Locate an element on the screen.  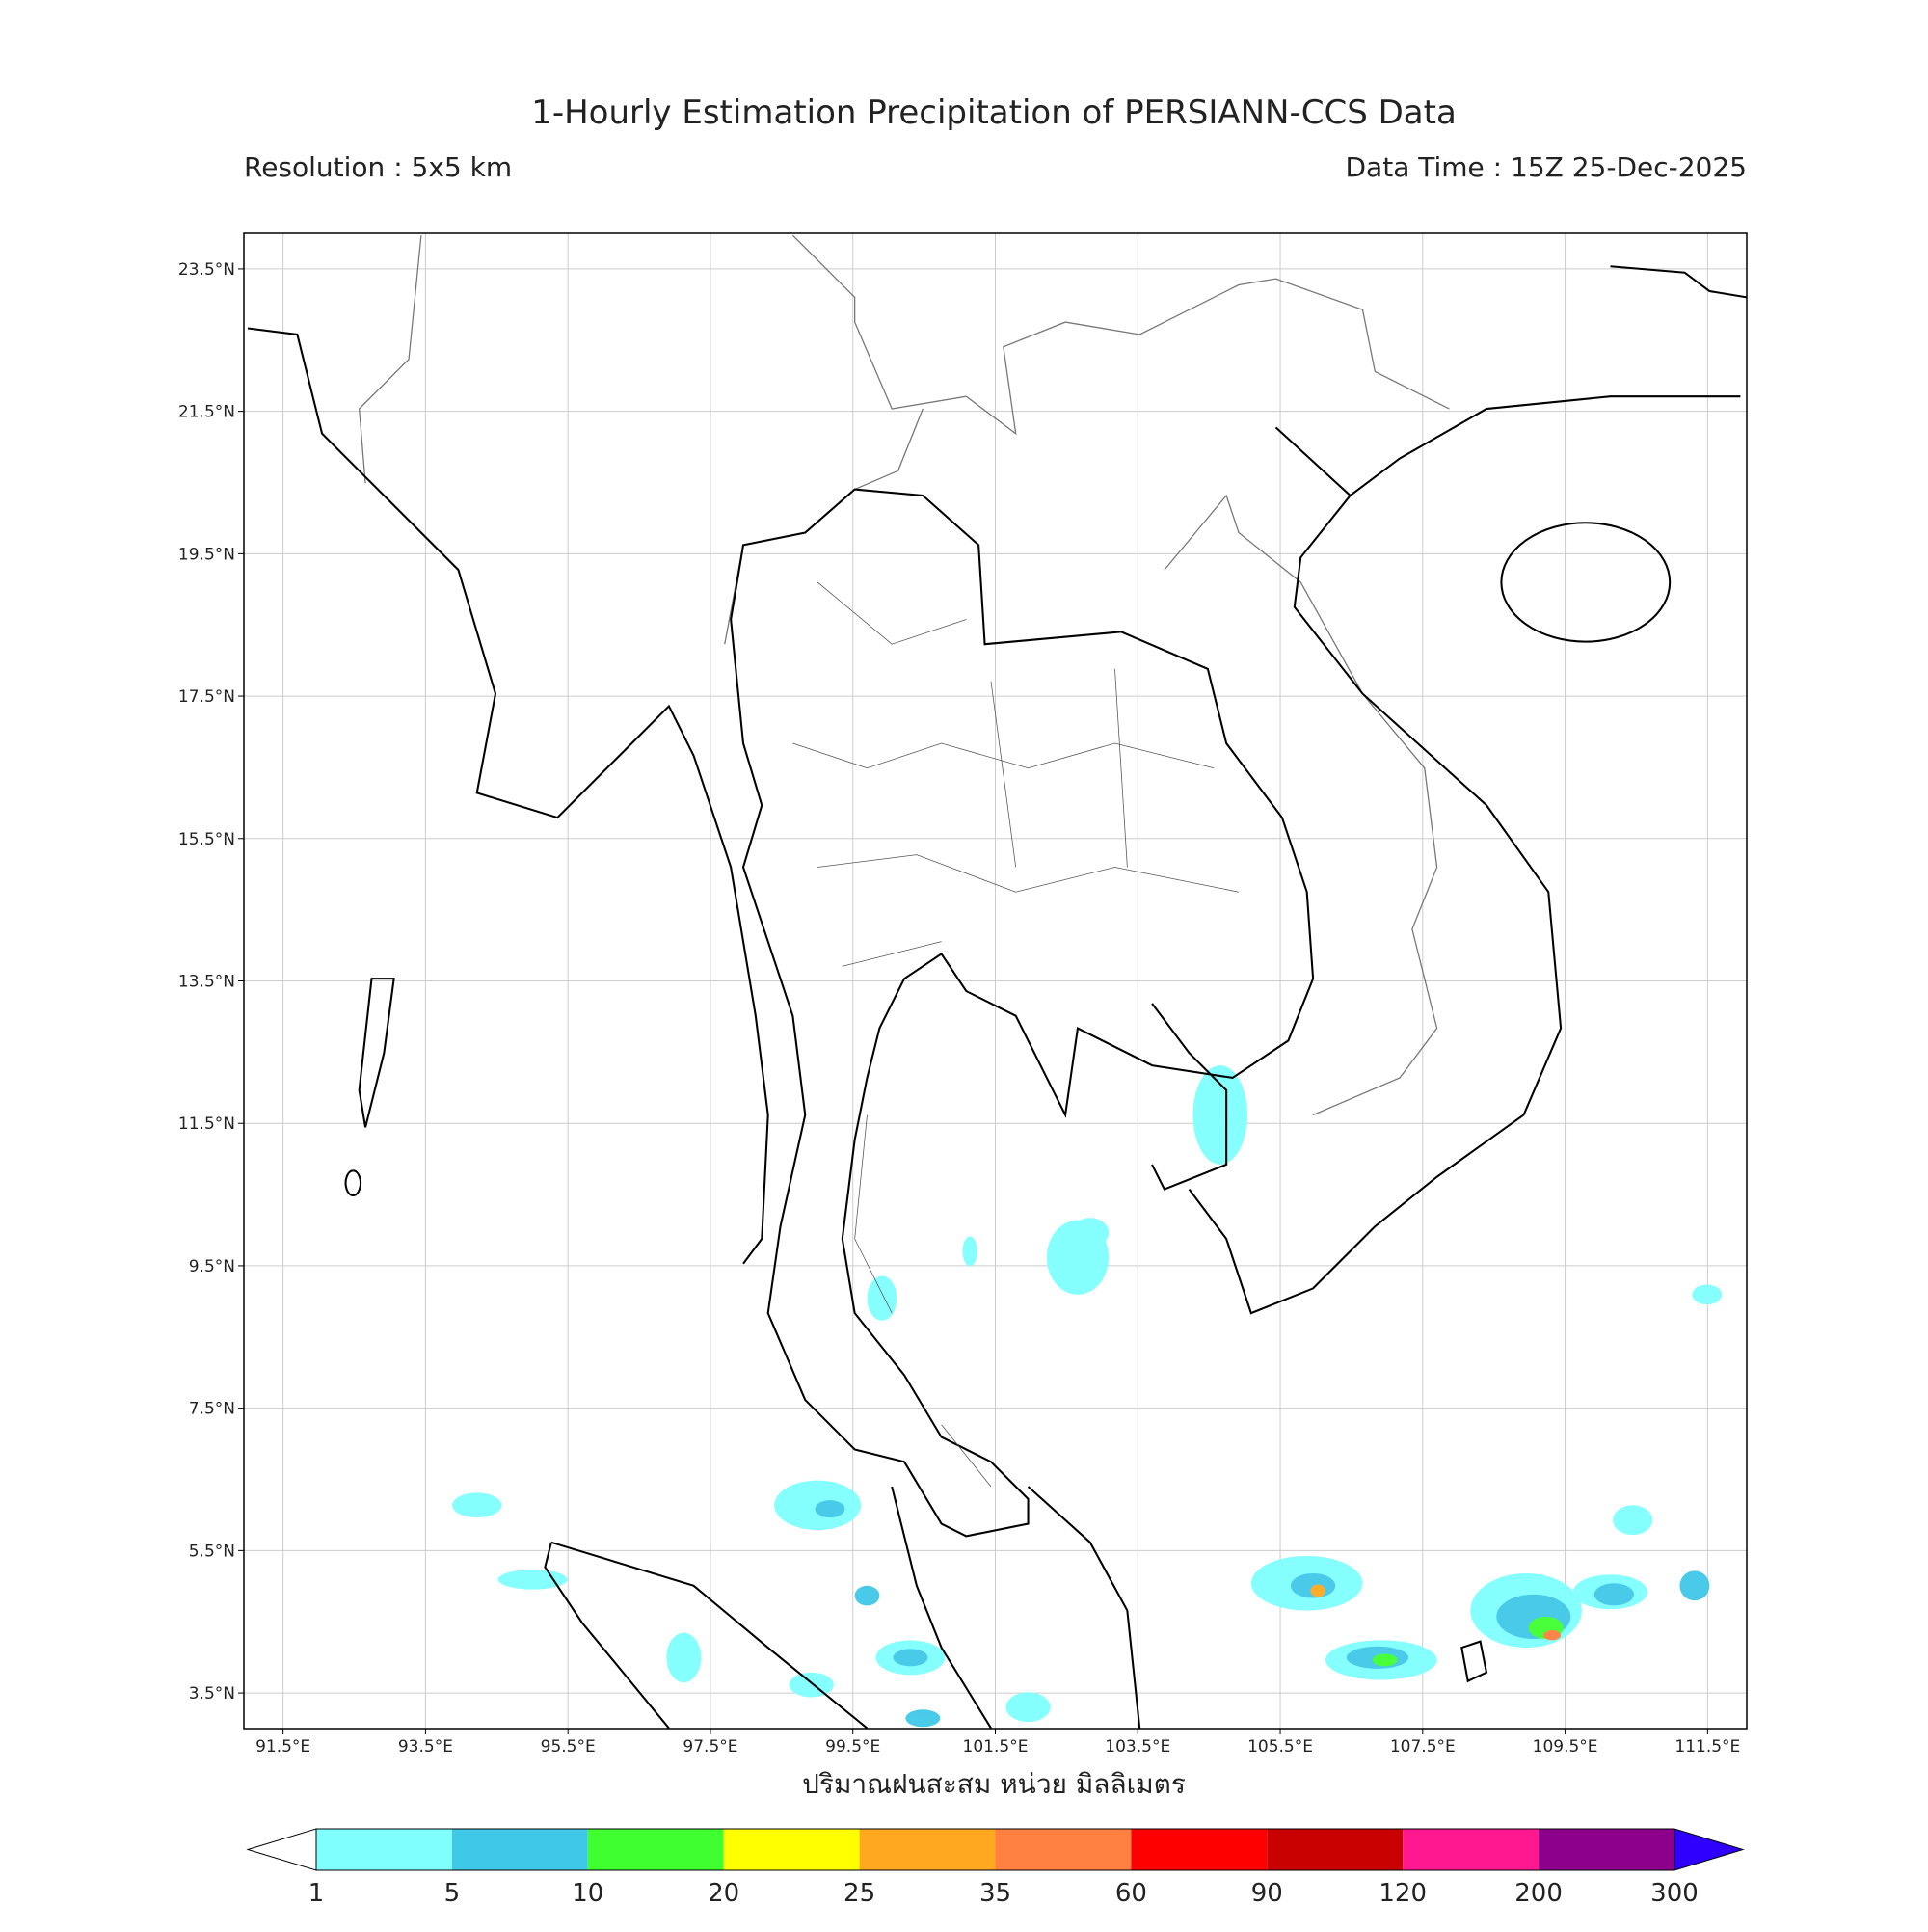
colorbar-level: 120 is located at coordinates (1403, 1894).